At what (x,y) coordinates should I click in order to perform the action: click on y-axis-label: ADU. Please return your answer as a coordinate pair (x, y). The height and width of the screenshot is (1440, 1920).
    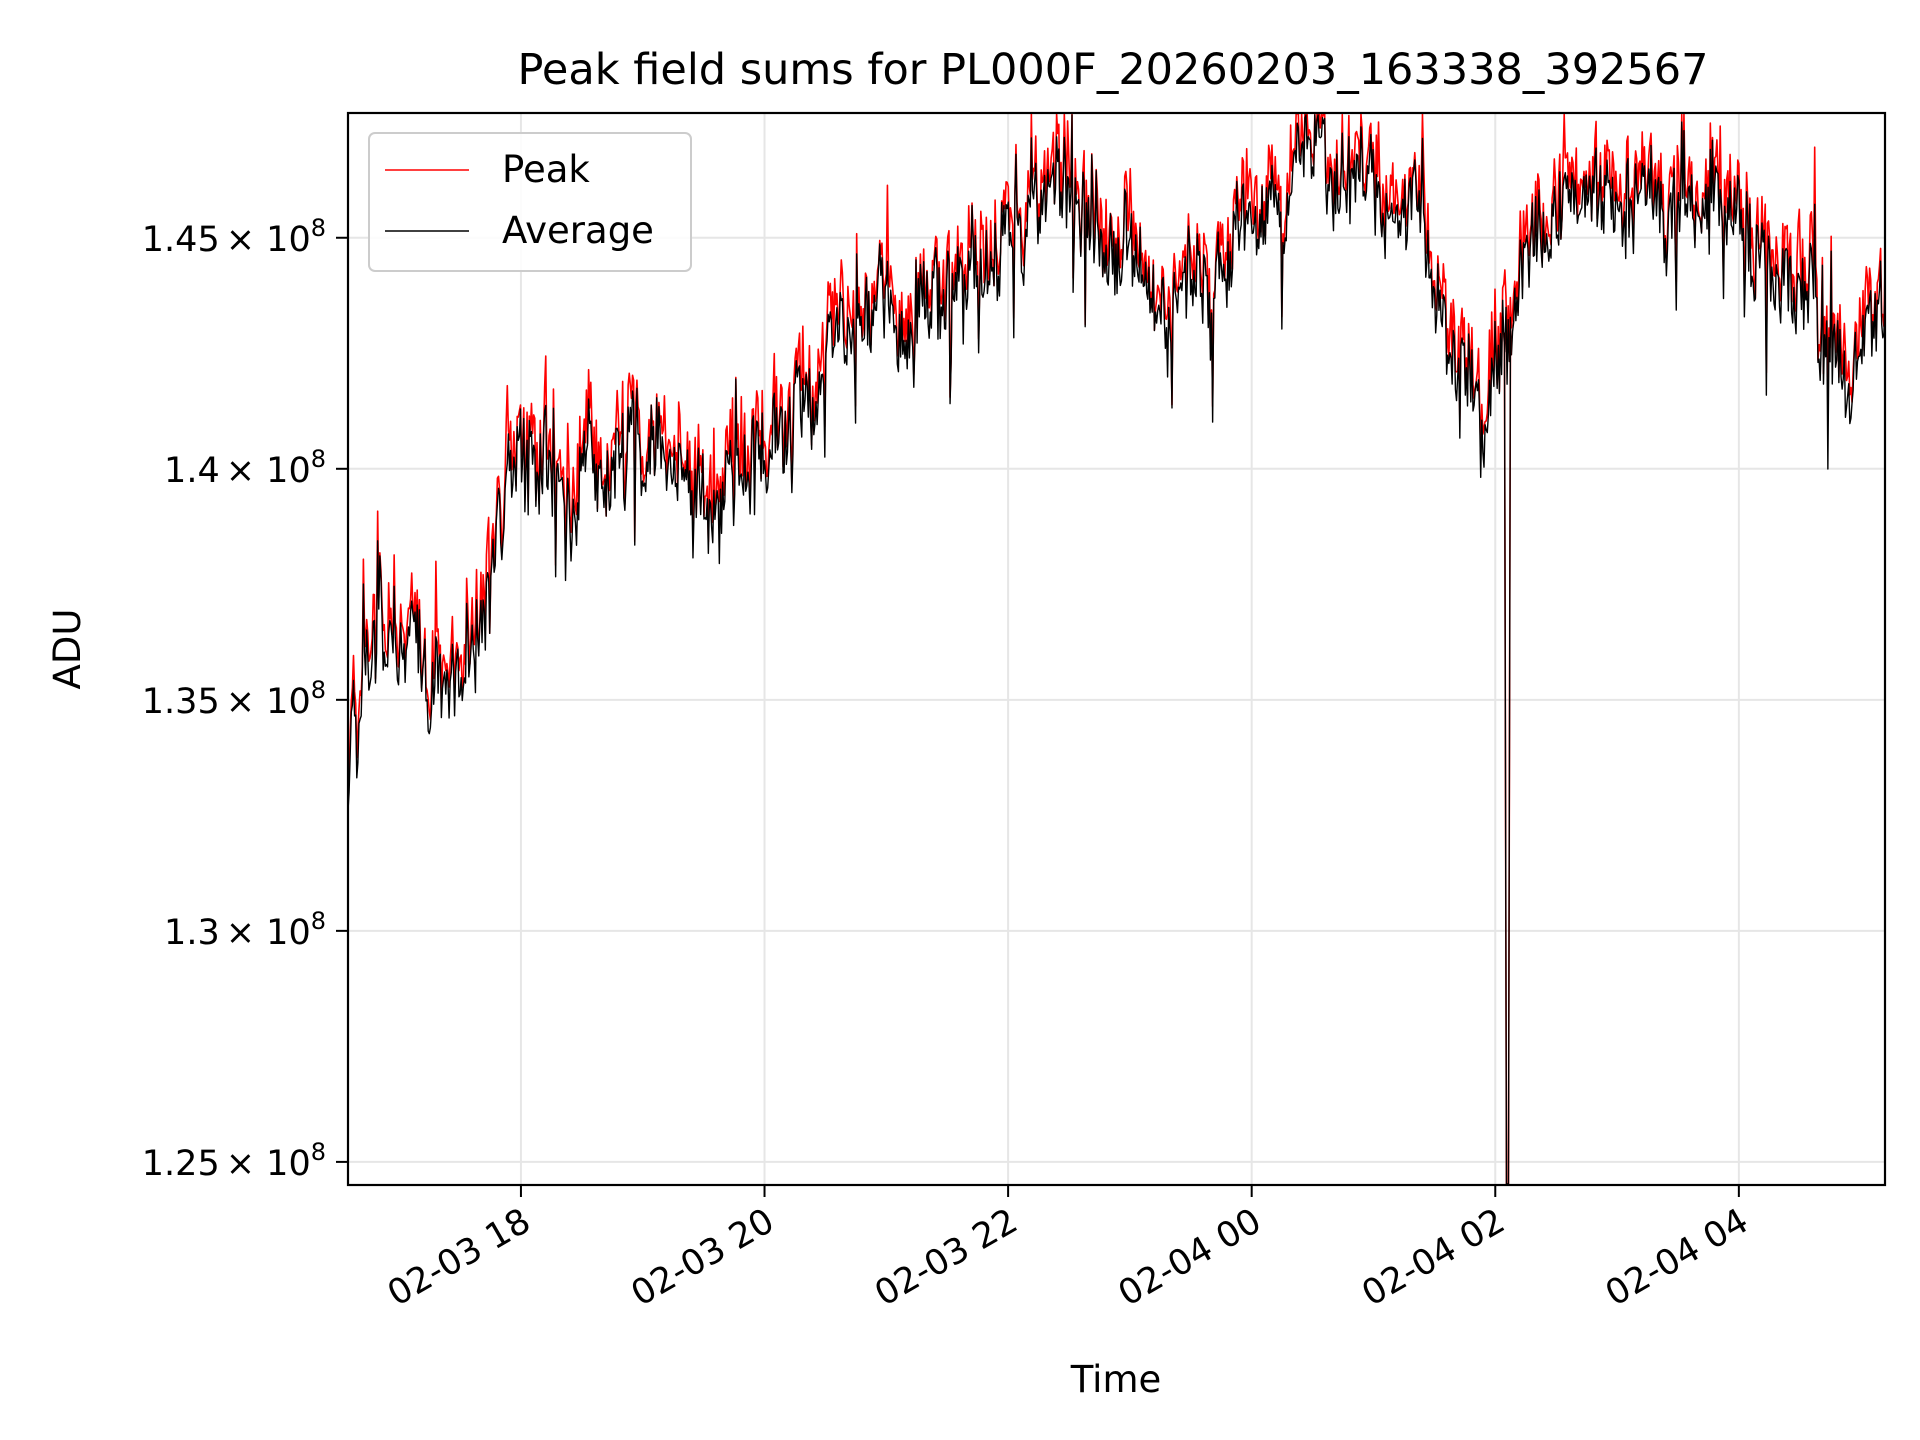
    Looking at the image, I should click on (67, 649).